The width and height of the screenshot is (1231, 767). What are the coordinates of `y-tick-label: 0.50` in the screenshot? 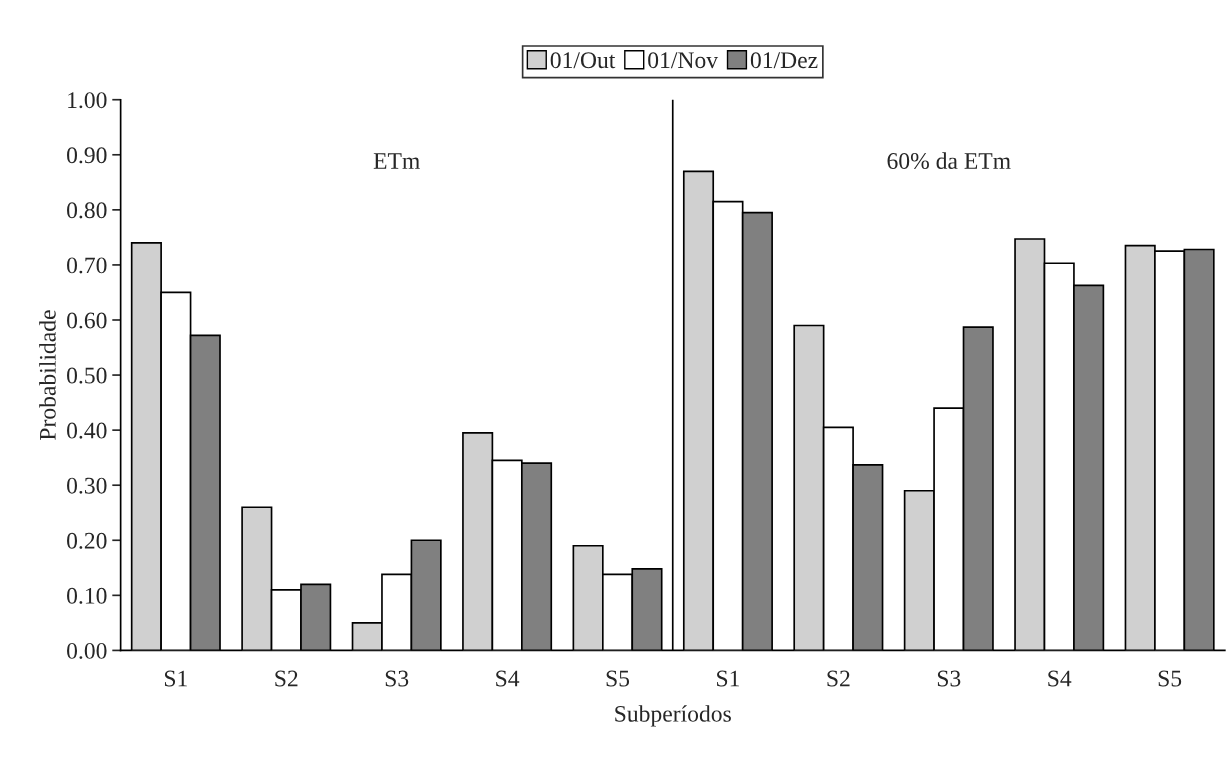 It's located at (87, 375).